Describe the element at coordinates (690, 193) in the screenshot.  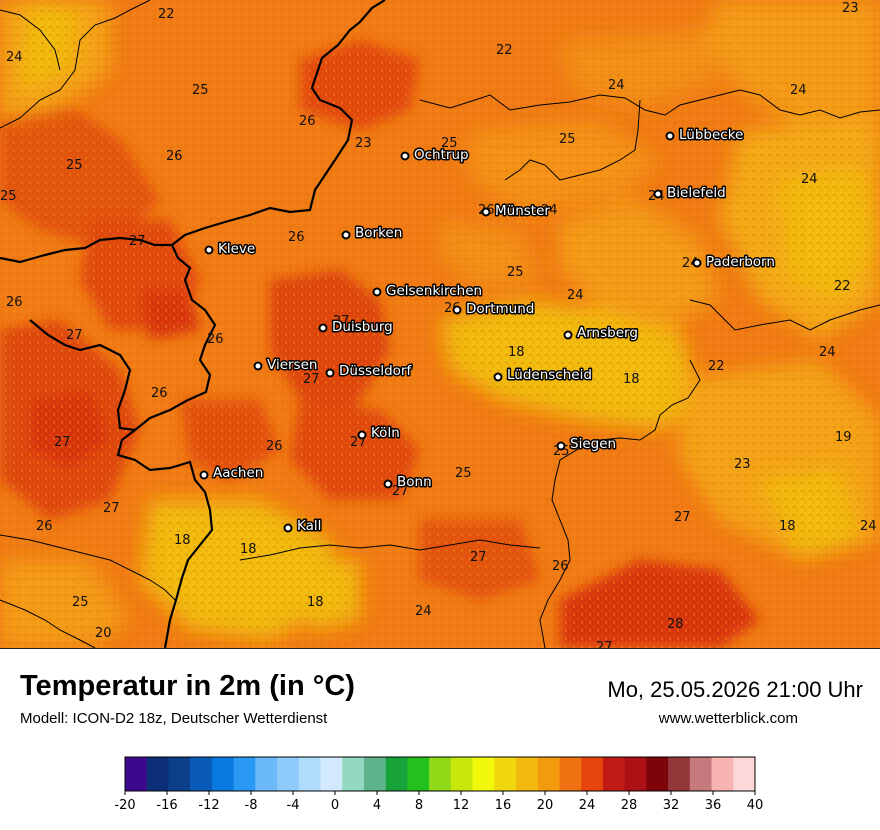
I see `city-bielefeld: Bielefeld` at that location.